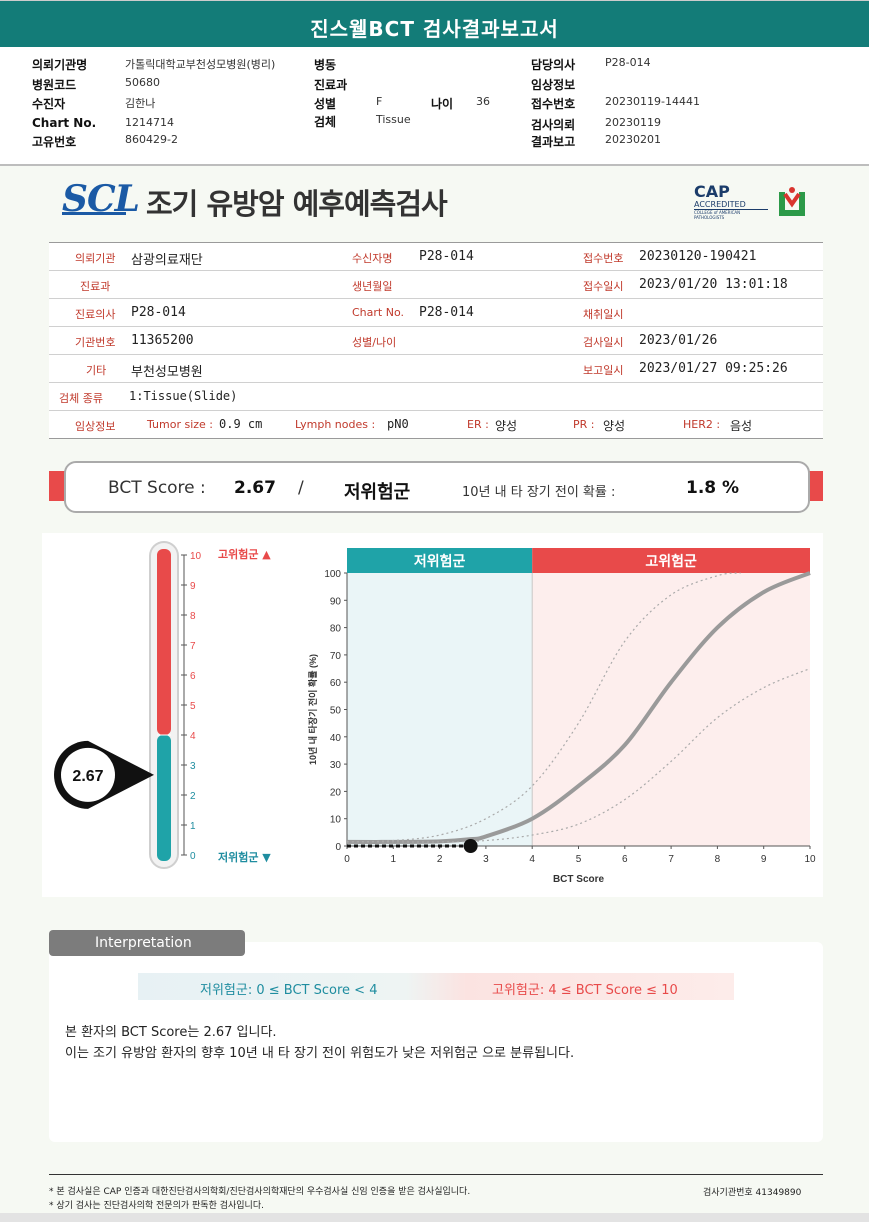 The width and height of the screenshot is (869, 1222). What do you see at coordinates (579, 879) in the screenshot?
I see `x-axis-label: BCT Score` at bounding box center [579, 879].